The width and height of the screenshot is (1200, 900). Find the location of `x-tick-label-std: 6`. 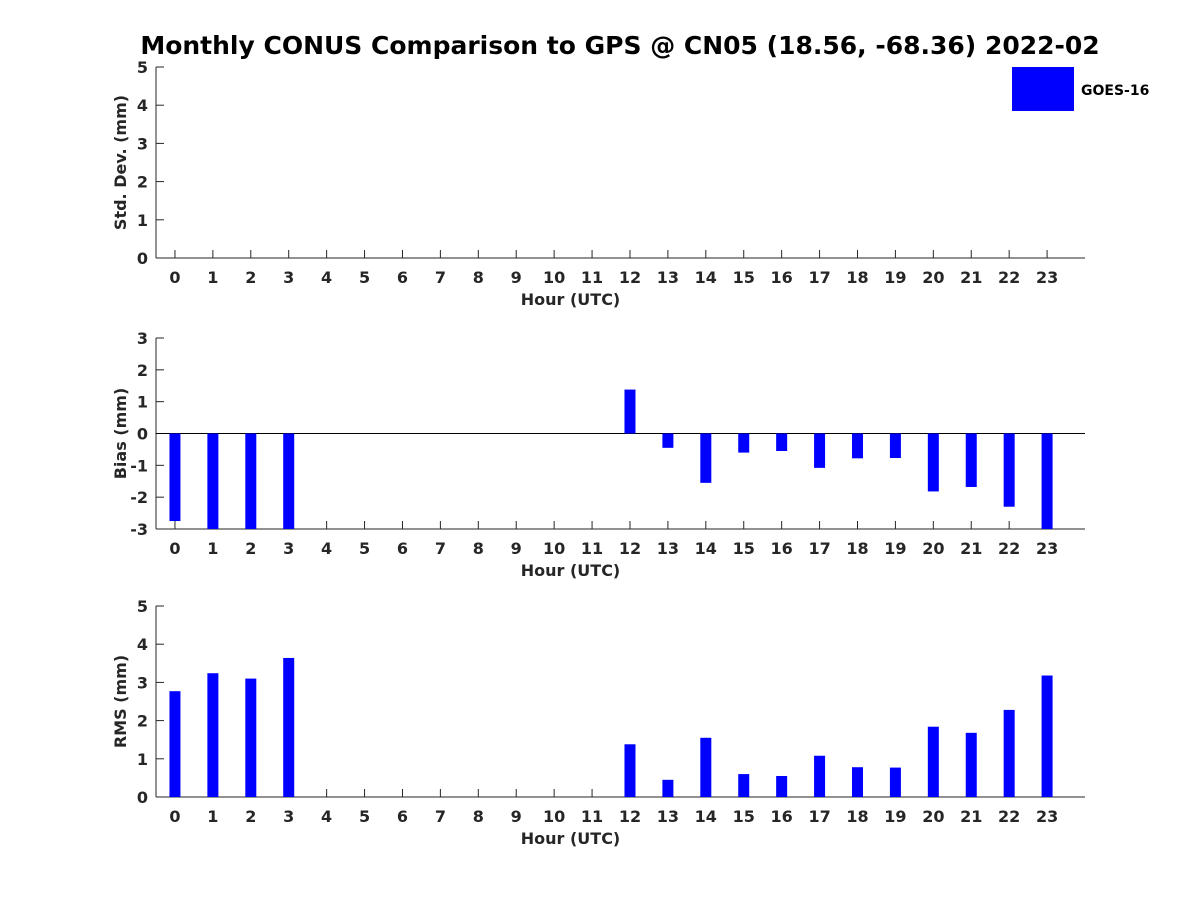

x-tick-label-std: 6 is located at coordinates (402, 277).